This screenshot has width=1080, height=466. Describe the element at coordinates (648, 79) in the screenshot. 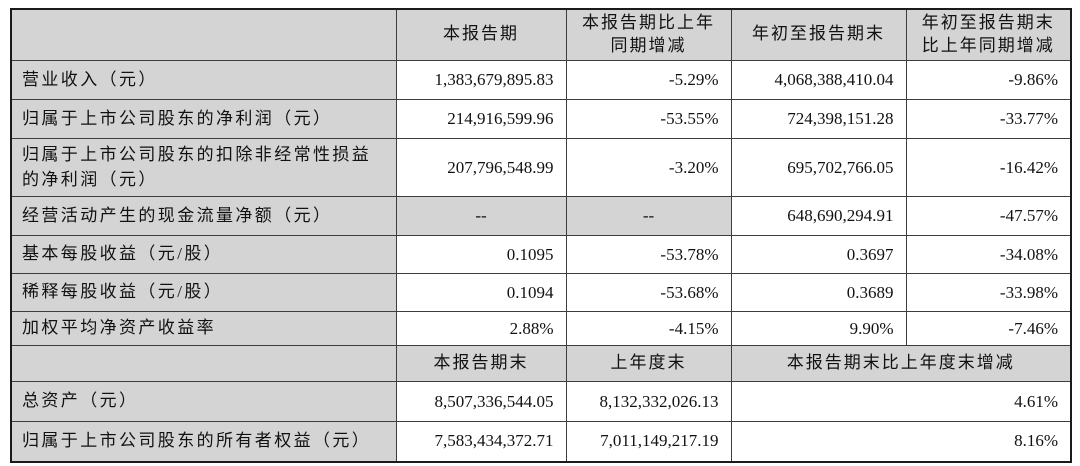

I see `cell-value: -5.29%` at that location.